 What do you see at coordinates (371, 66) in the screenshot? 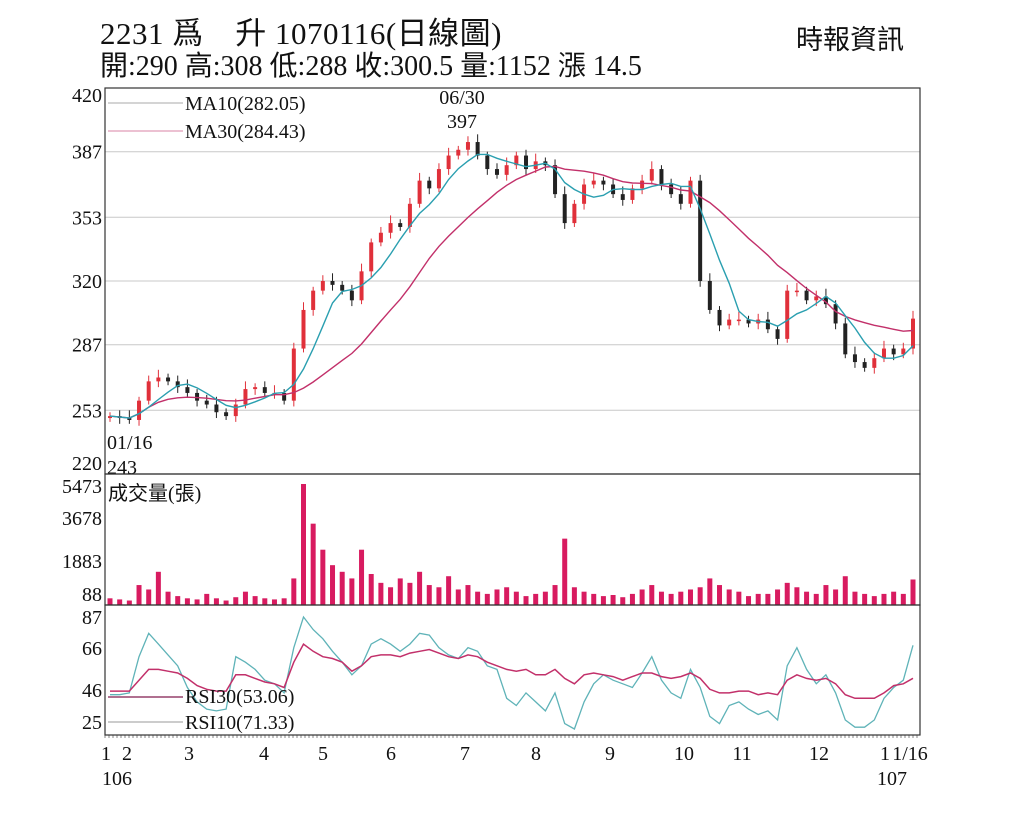
I see `ohlc-summary: 開:290 高:308 低:288 收:300.5 量:1152 漲 14.5` at bounding box center [371, 66].